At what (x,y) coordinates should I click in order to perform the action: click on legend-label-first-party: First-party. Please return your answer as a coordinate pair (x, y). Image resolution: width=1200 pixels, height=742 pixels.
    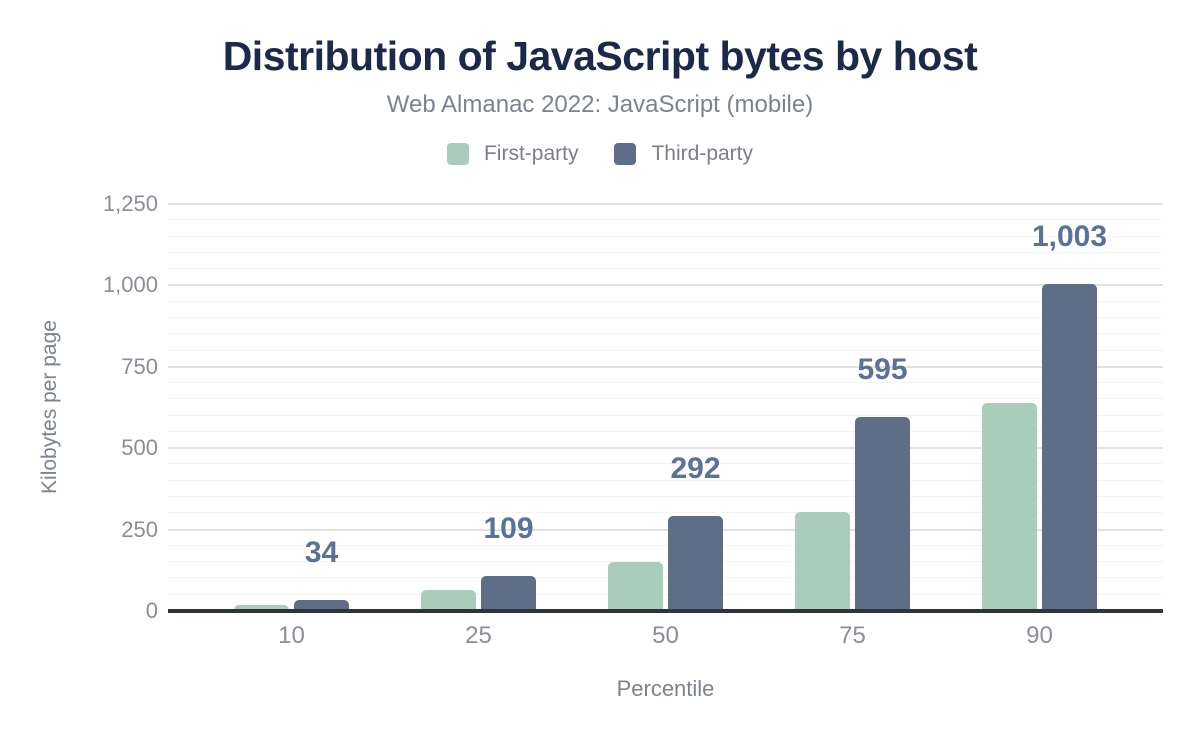
    Looking at the image, I should click on (531, 153).